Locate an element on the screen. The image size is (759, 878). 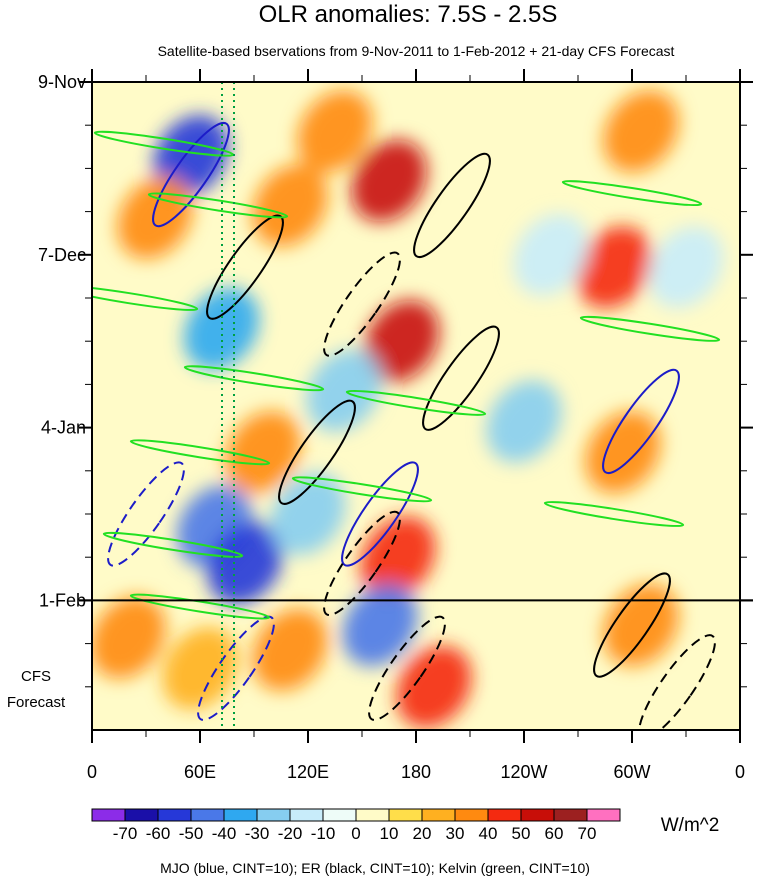
y-tick-label: 4-Jan is located at coordinates (63, 428).